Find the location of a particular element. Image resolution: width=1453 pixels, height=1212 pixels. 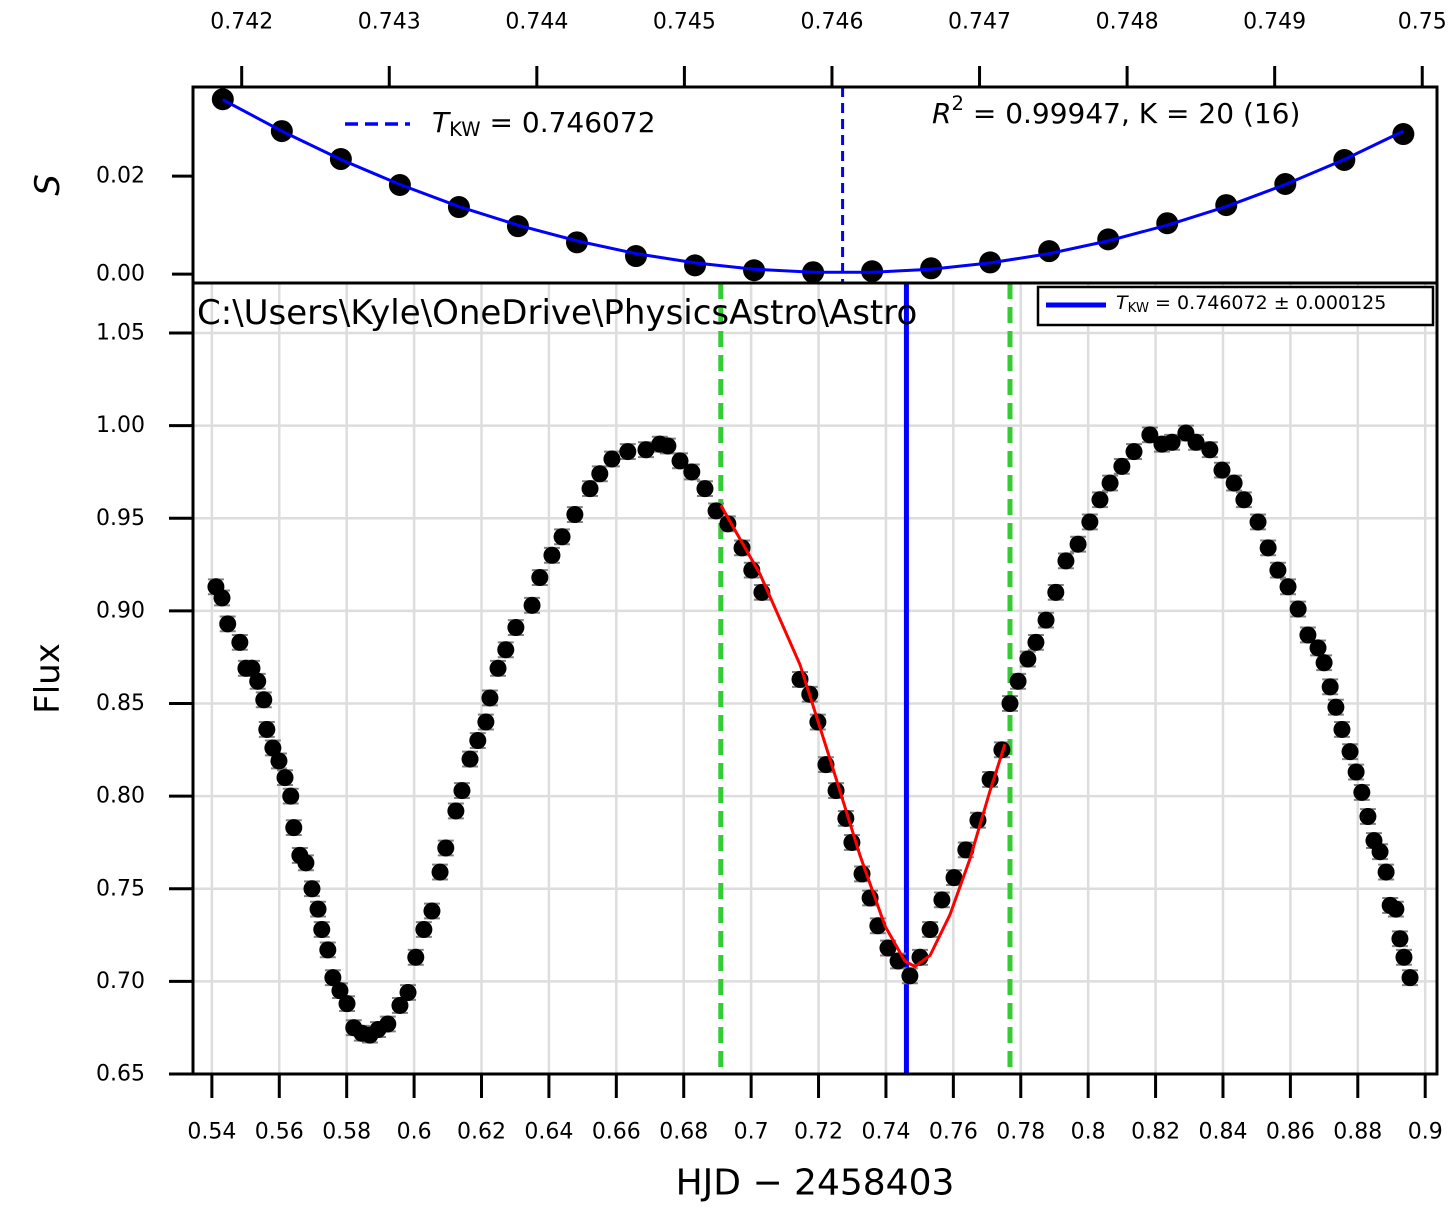

legend-label-text: = 0.746072 ± 0.000125 is located at coordinates (1267, 303).